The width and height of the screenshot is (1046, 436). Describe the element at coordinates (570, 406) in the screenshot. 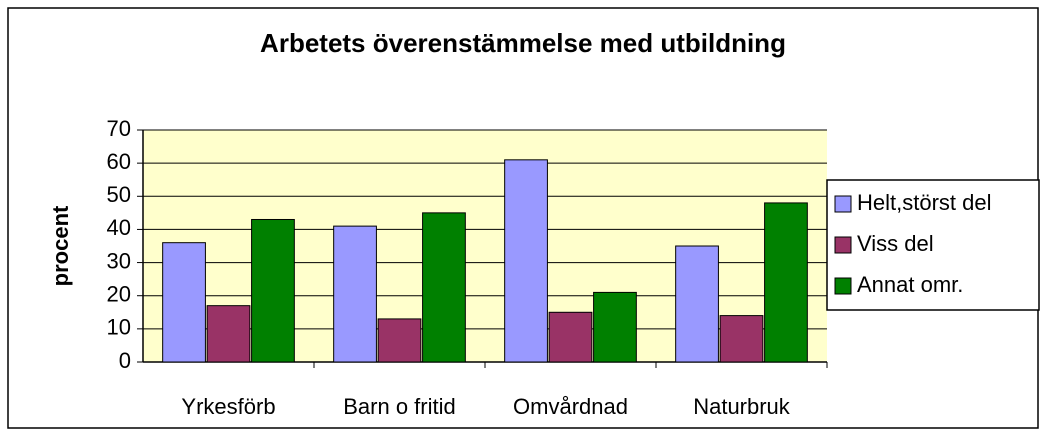

I see `x-tick-label: Omvårdnad` at that location.